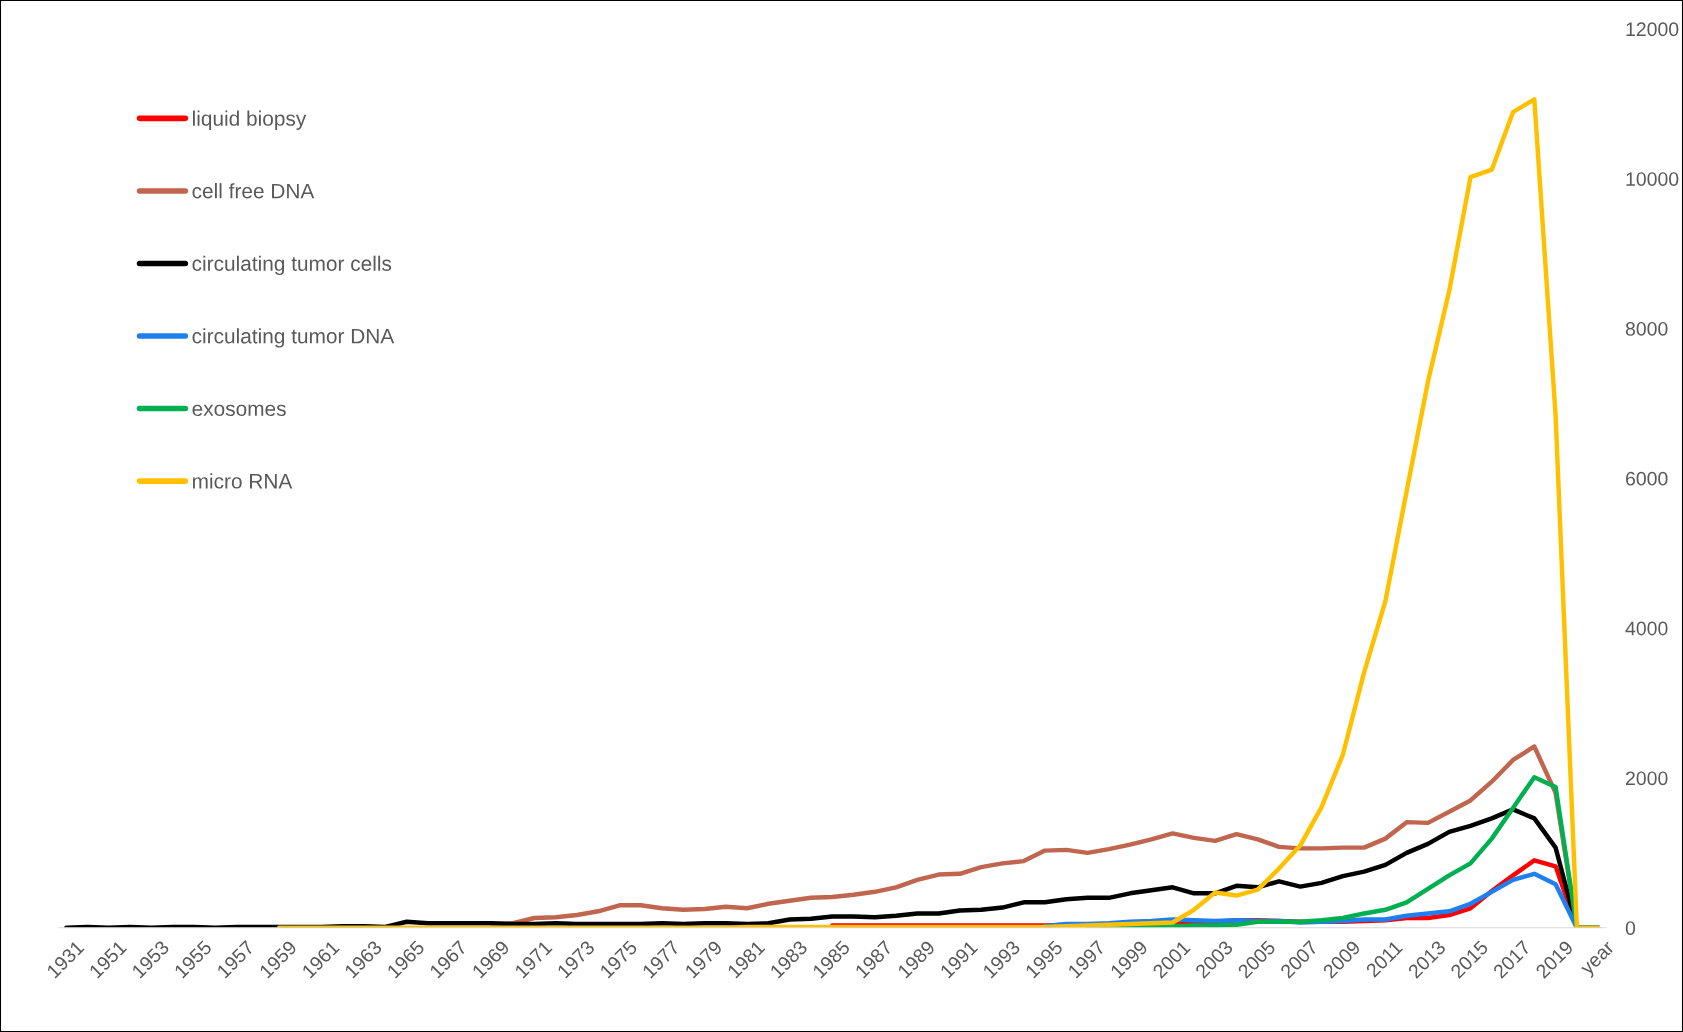 The height and width of the screenshot is (1032, 1683). What do you see at coordinates (1646, 328) in the screenshot?
I see `y-tick-label: 8000` at bounding box center [1646, 328].